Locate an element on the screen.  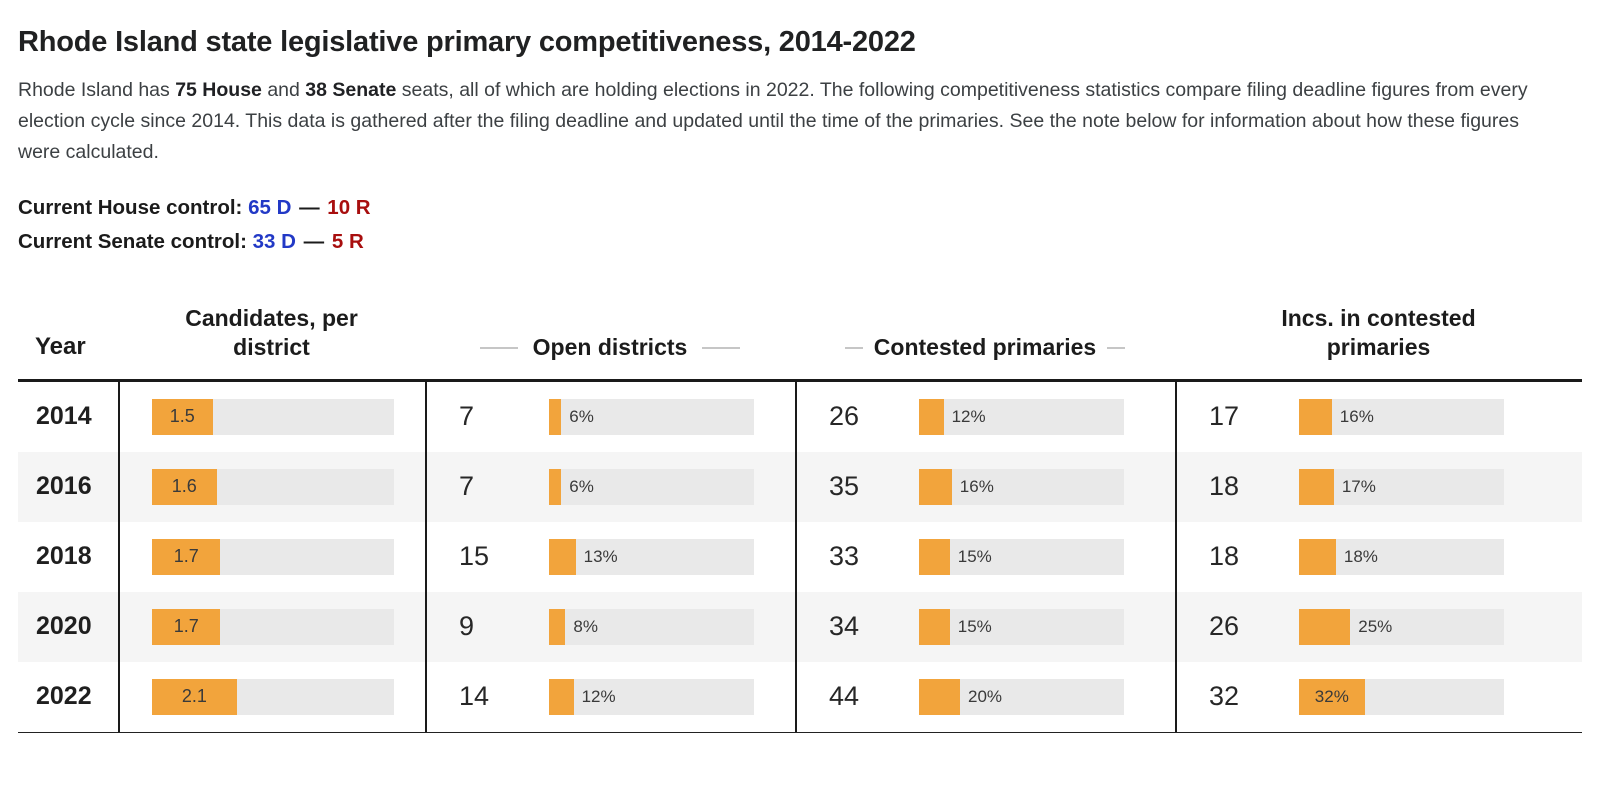
contested-cell: 33 15% is located at coordinates (985, 556).